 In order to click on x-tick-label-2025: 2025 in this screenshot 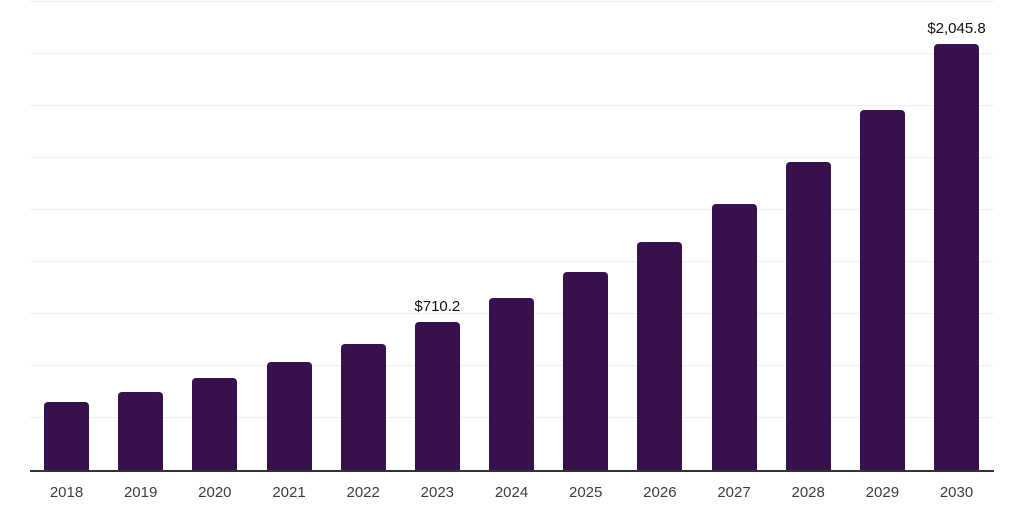, I will do `click(586, 492)`.